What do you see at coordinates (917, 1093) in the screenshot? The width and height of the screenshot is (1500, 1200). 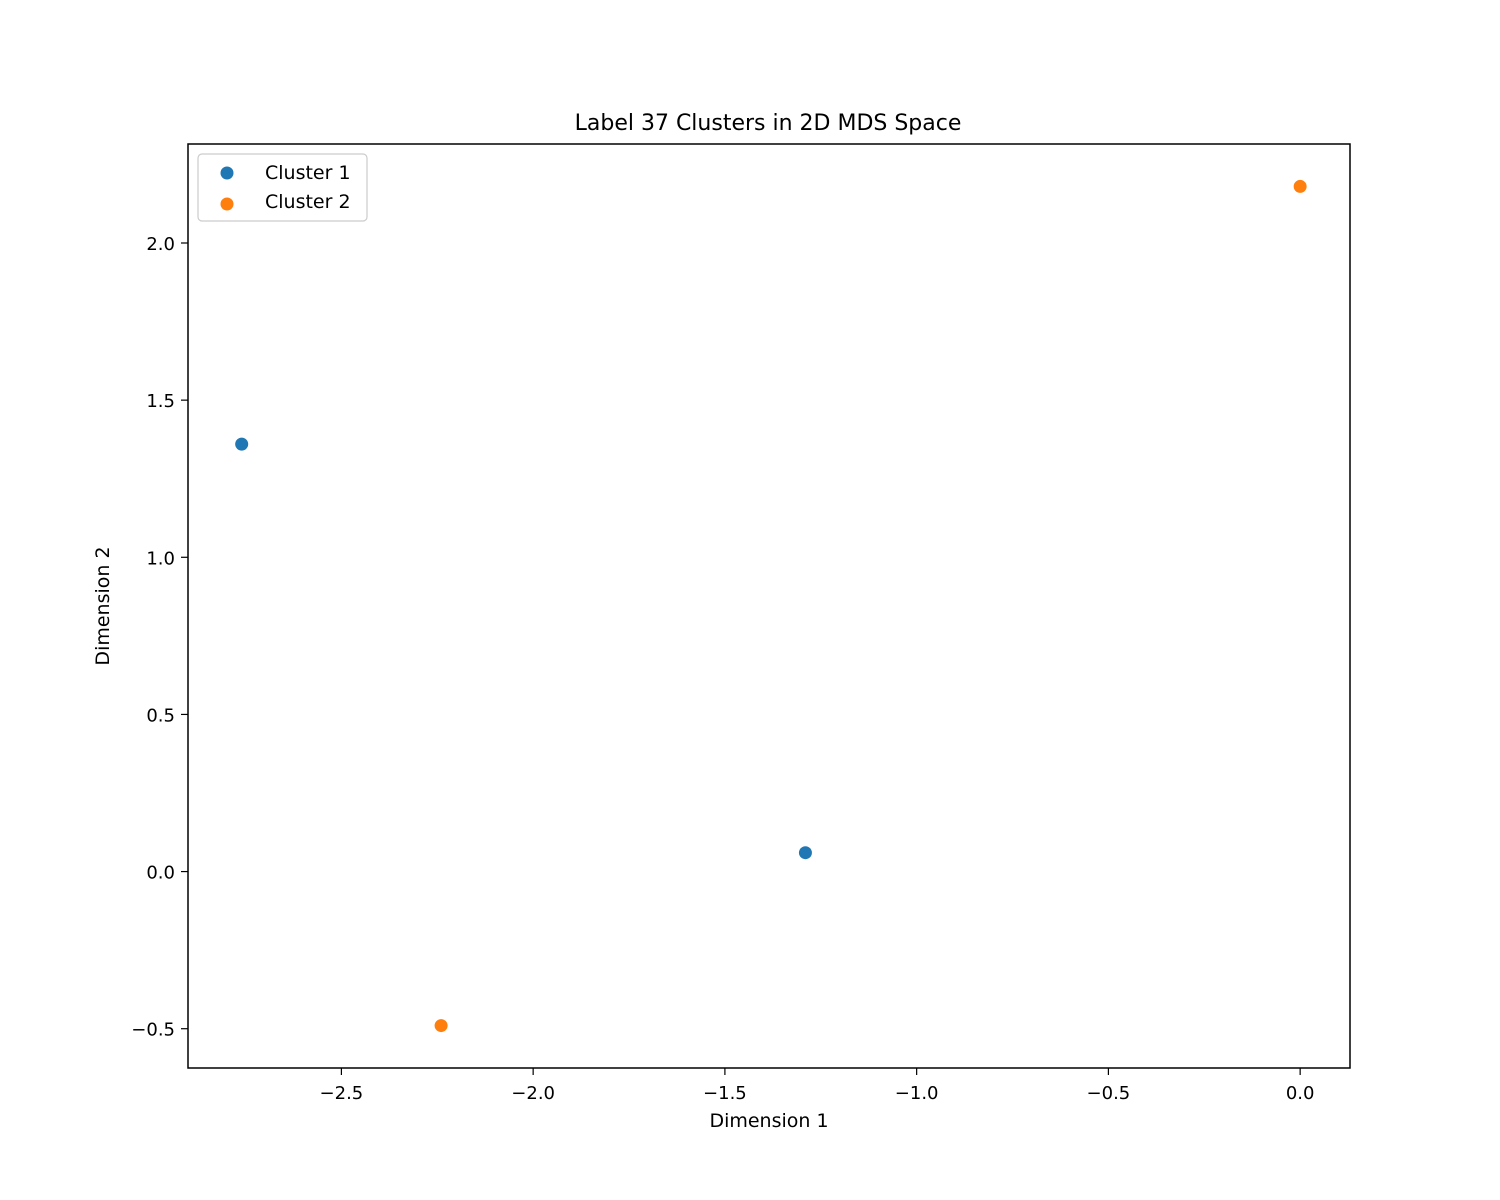 I see `x-tick-label: −1.0` at bounding box center [917, 1093].